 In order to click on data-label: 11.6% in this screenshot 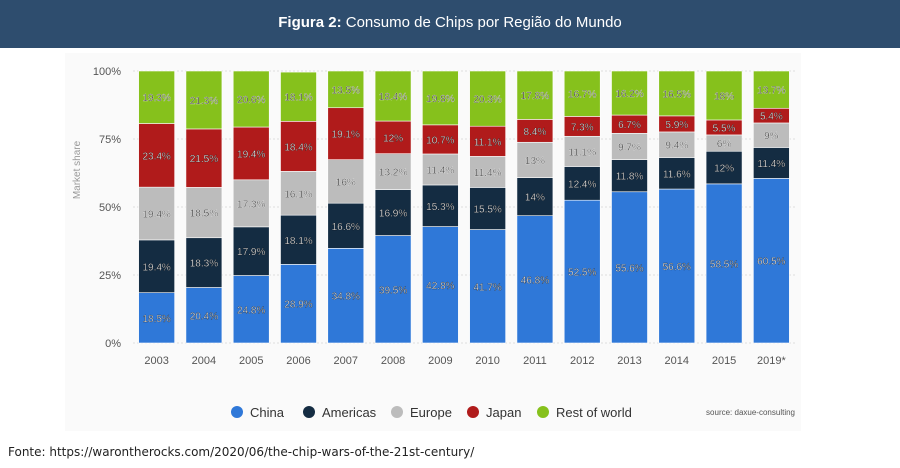, I will do `click(677, 174)`.